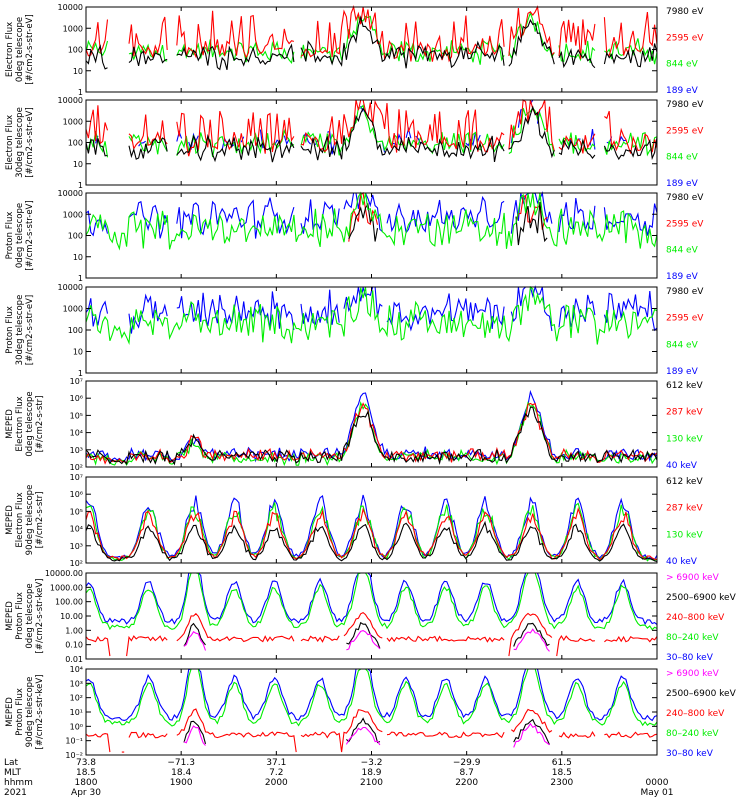 This screenshot has width=750, height=800. I want to click on tick-hhmm: 2100, so click(371, 783).